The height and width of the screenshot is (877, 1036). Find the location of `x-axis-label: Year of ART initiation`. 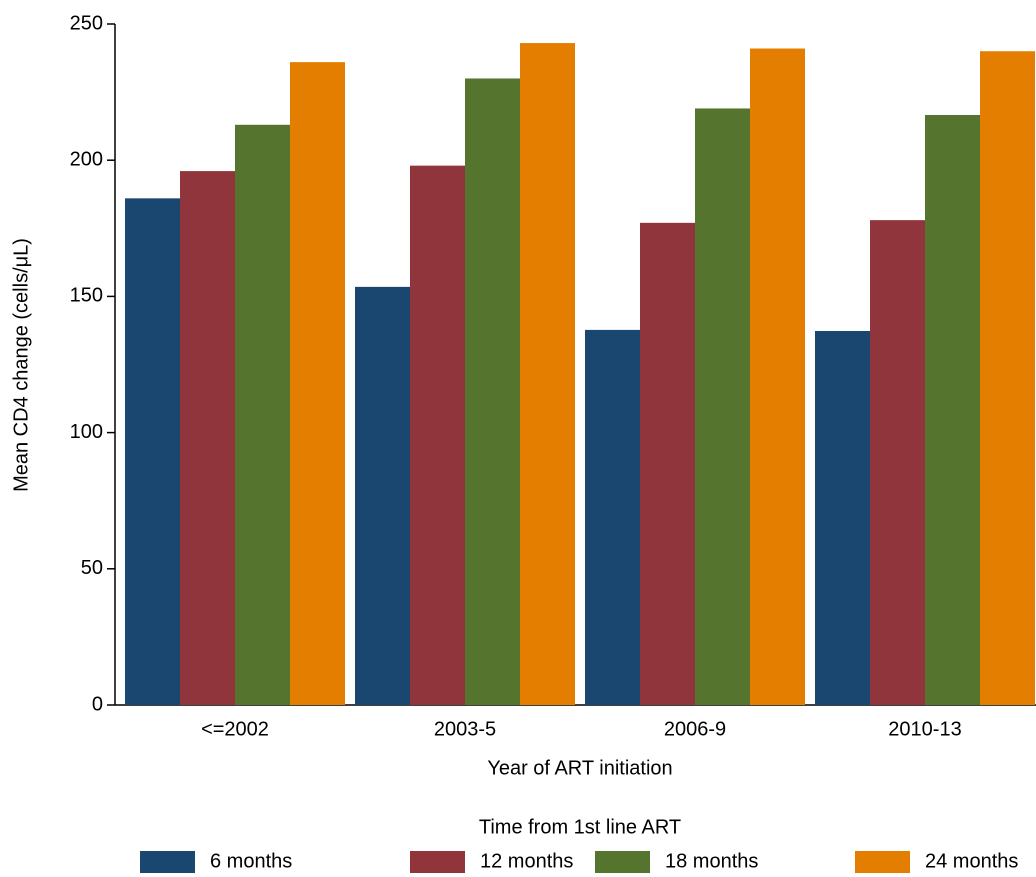

x-axis-label: Year of ART initiation is located at coordinates (579, 768).